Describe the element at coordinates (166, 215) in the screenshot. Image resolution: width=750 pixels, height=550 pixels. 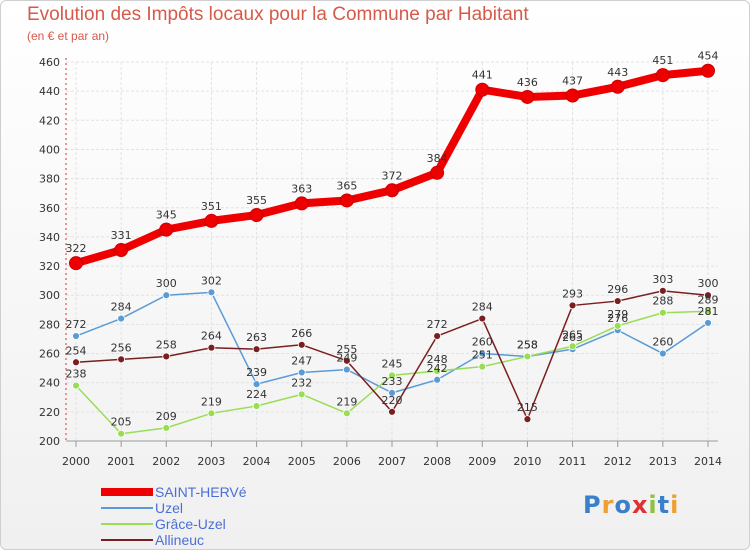
I see `data-label: 345` at that location.